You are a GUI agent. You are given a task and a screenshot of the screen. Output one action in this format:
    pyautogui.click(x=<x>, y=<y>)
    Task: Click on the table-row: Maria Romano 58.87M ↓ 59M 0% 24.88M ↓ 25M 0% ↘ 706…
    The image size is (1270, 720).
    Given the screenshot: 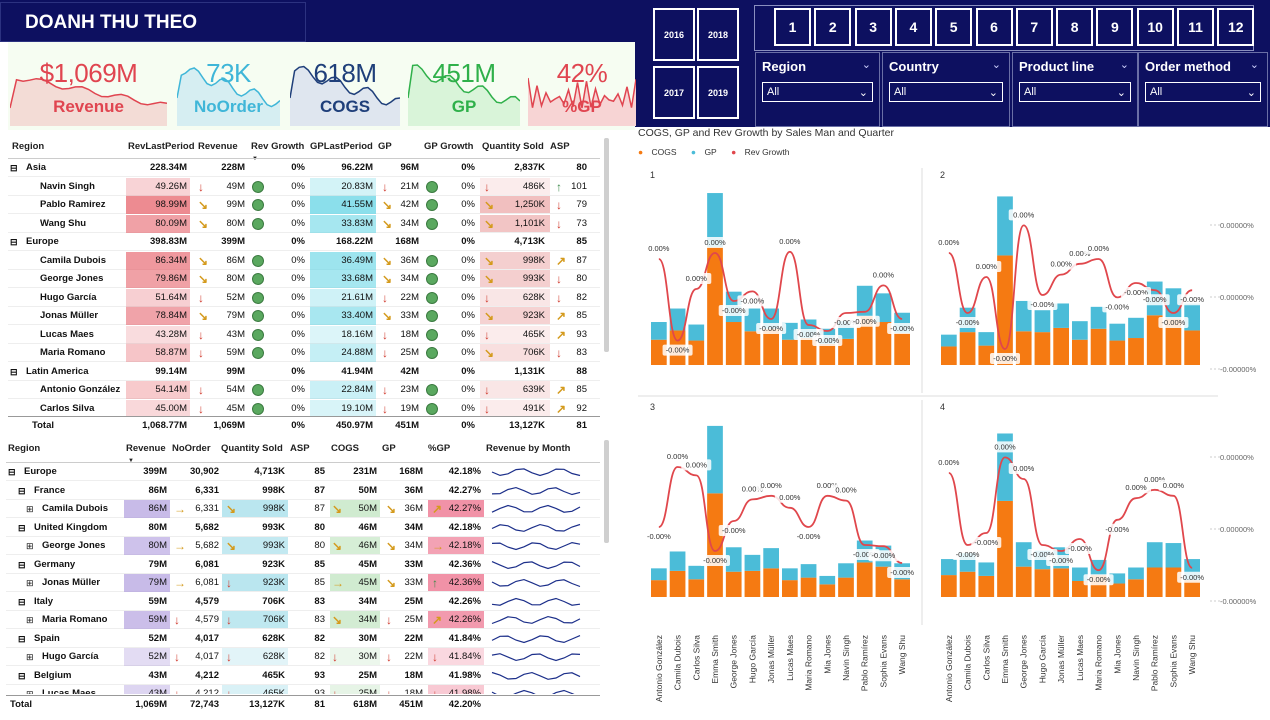 What is the action you would take?
    pyautogui.click(x=304, y=353)
    